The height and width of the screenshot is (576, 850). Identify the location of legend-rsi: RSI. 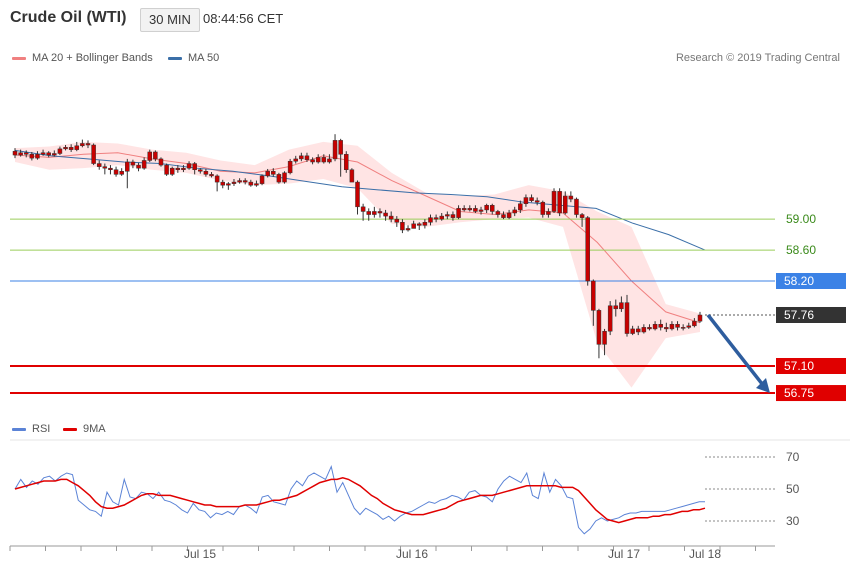
(31, 429).